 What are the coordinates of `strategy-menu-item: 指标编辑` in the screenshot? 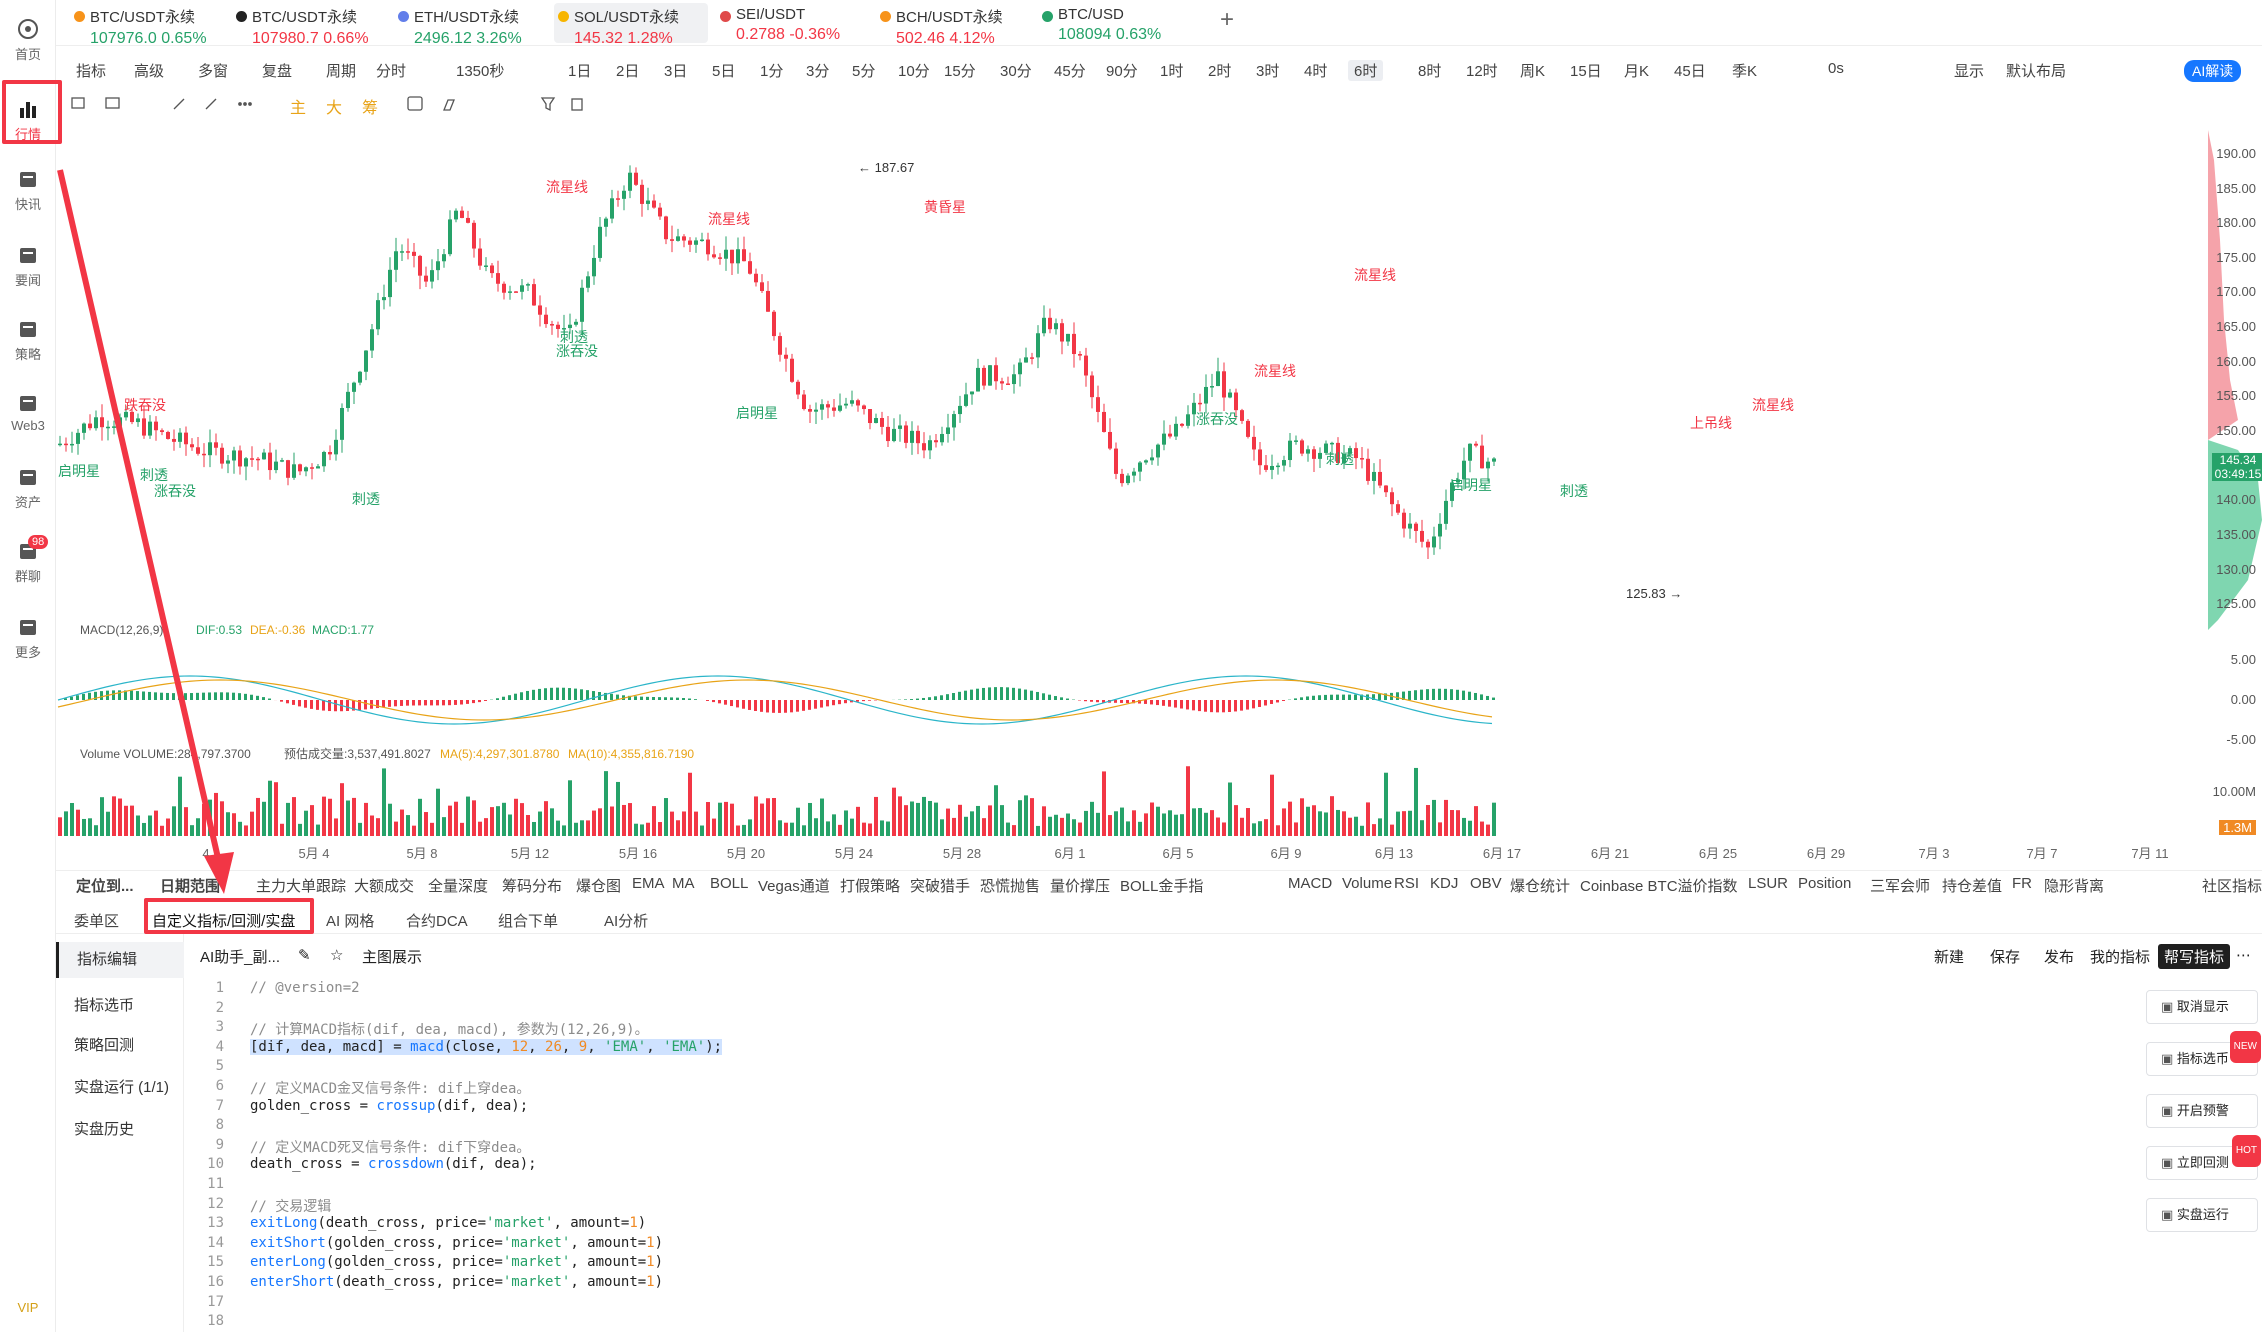 It's located at (120, 960).